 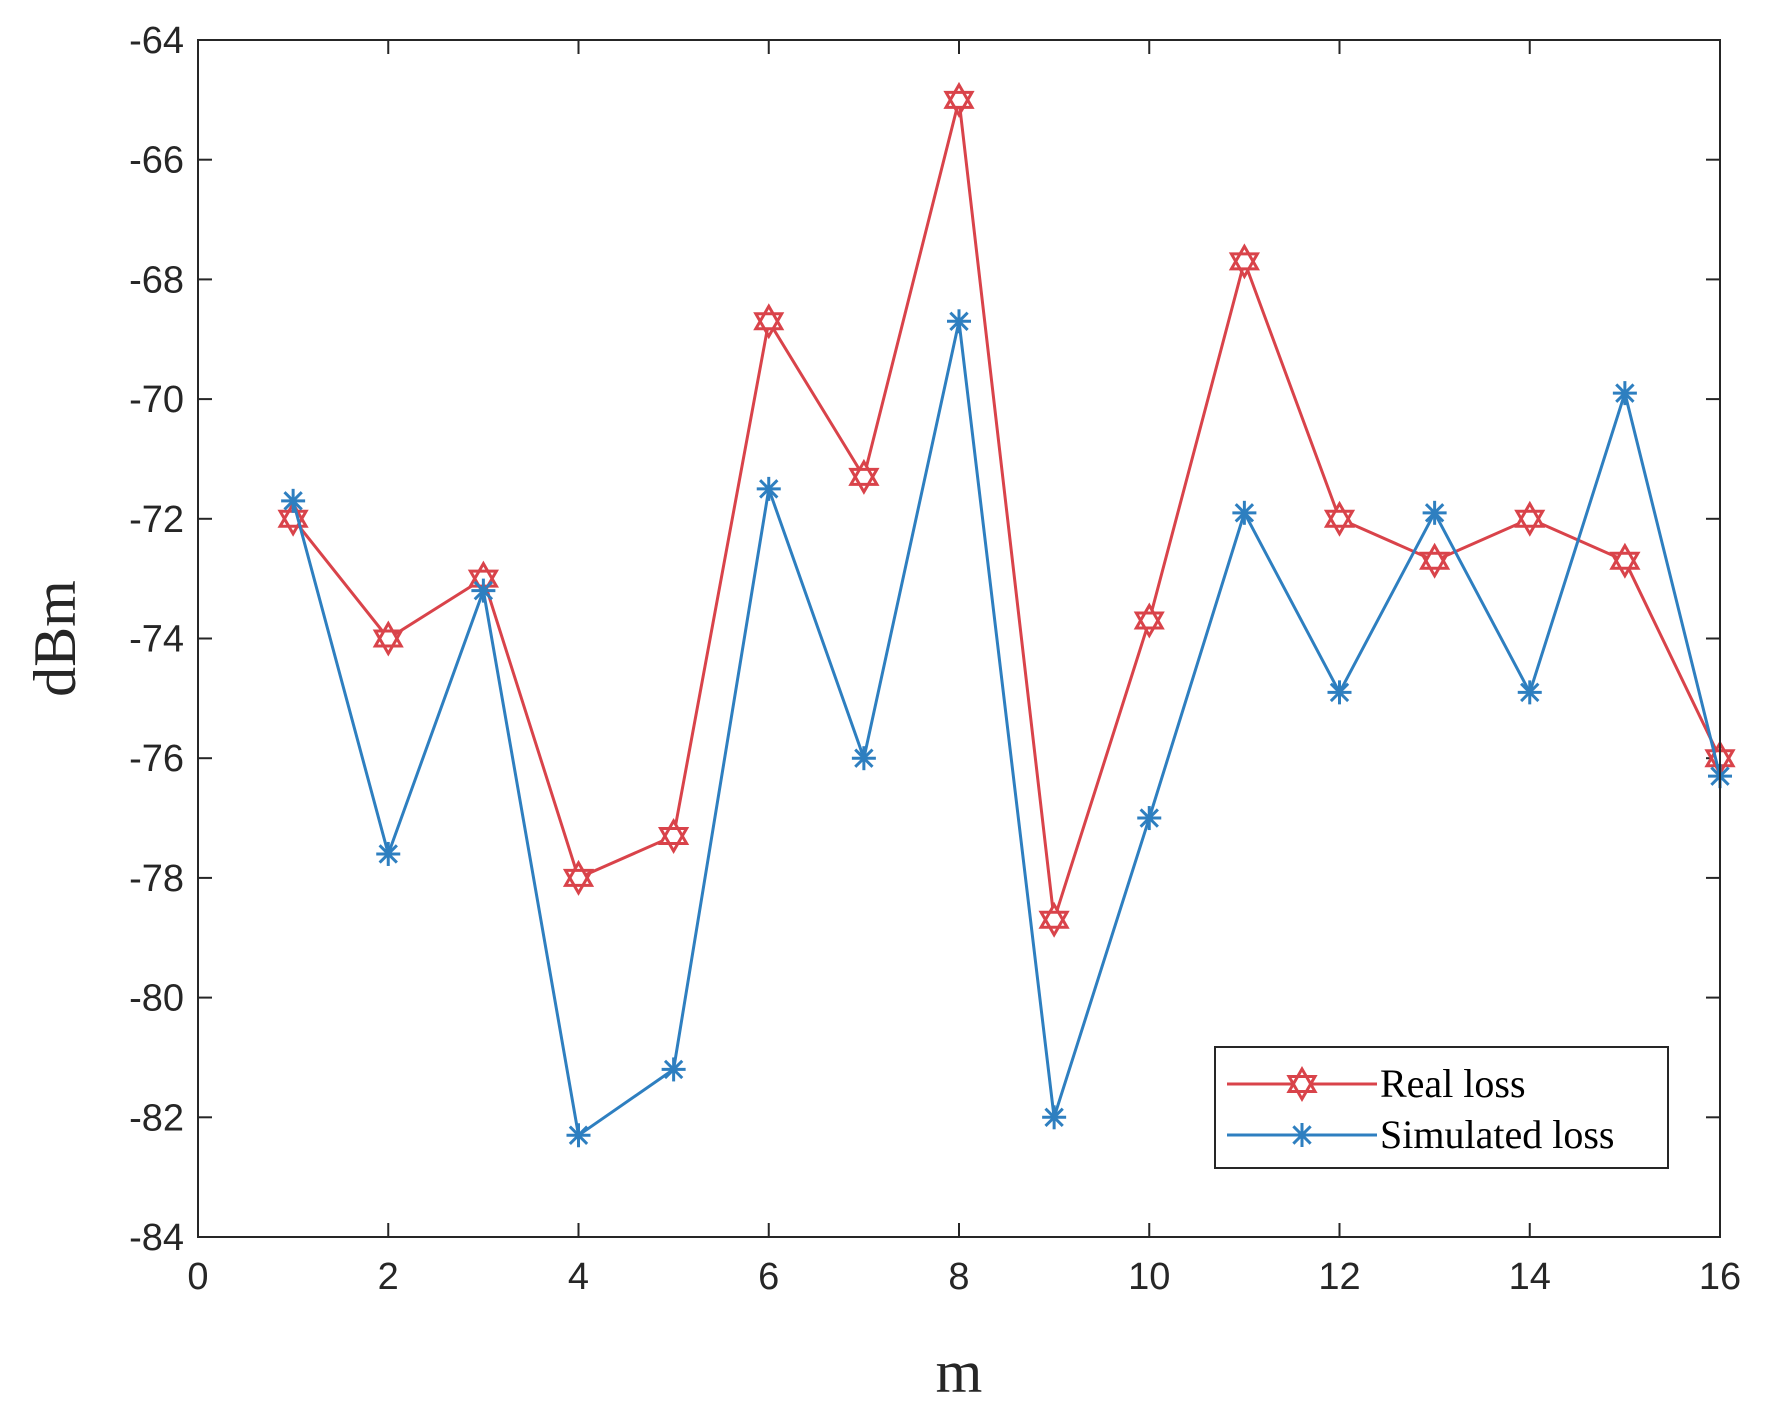 I want to click on x-tick-label: 2, so click(x=388, y=1277).